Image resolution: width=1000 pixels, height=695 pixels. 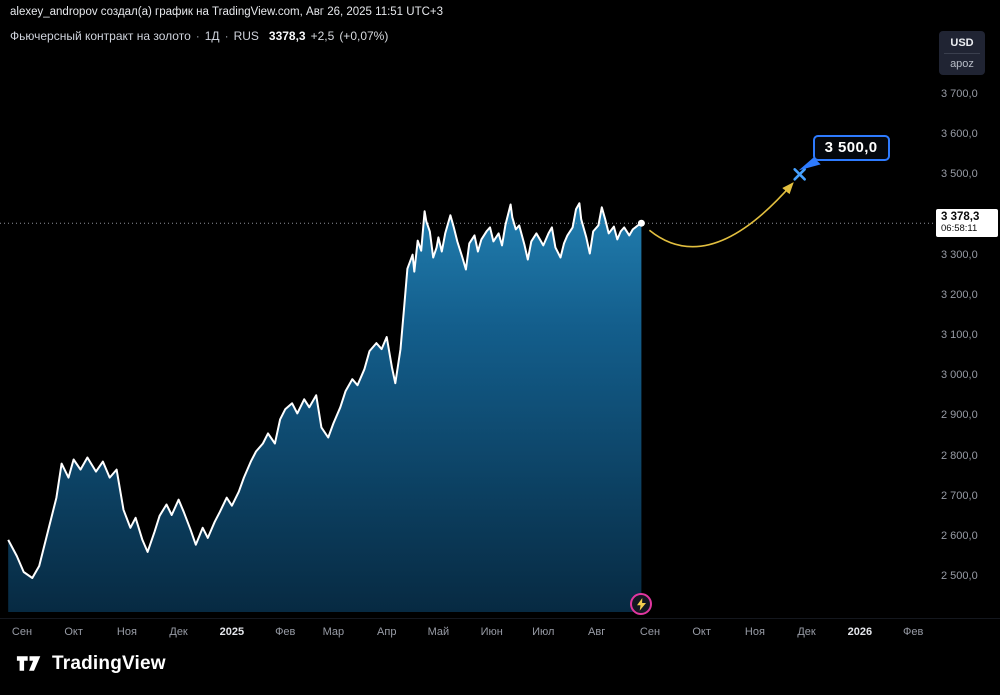 What do you see at coordinates (962, 64) in the screenshot?
I see `unit-label: apoz` at bounding box center [962, 64].